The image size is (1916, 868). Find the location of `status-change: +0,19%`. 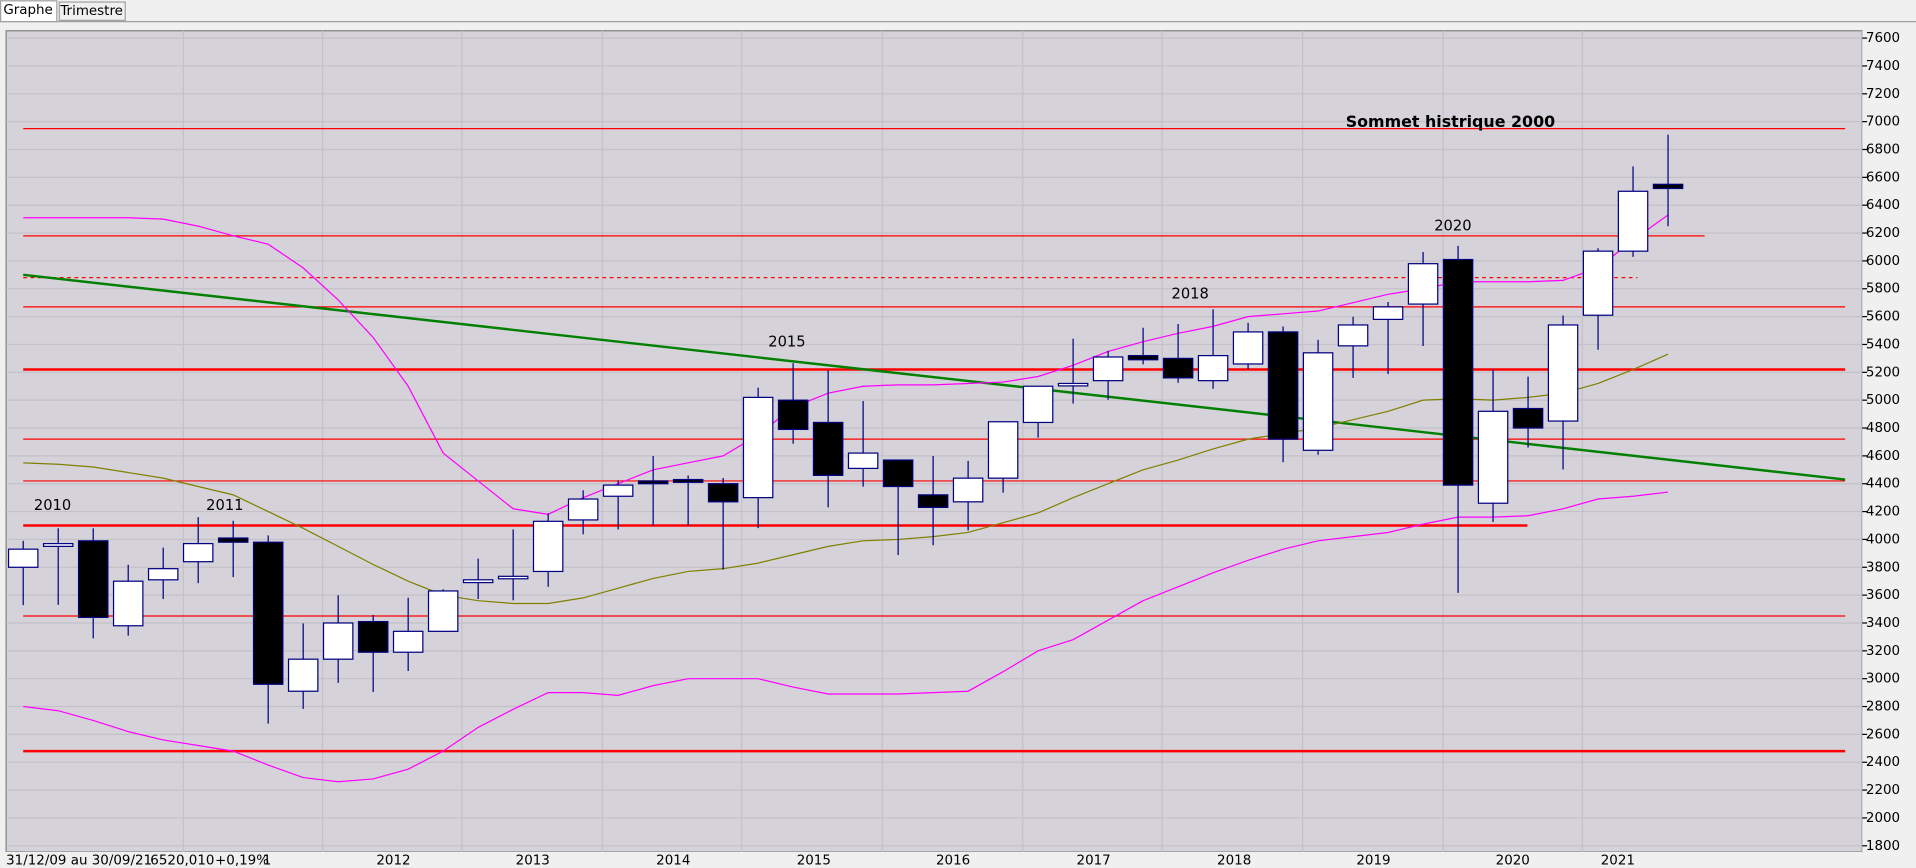

status-change: +0,19% is located at coordinates (242, 860).